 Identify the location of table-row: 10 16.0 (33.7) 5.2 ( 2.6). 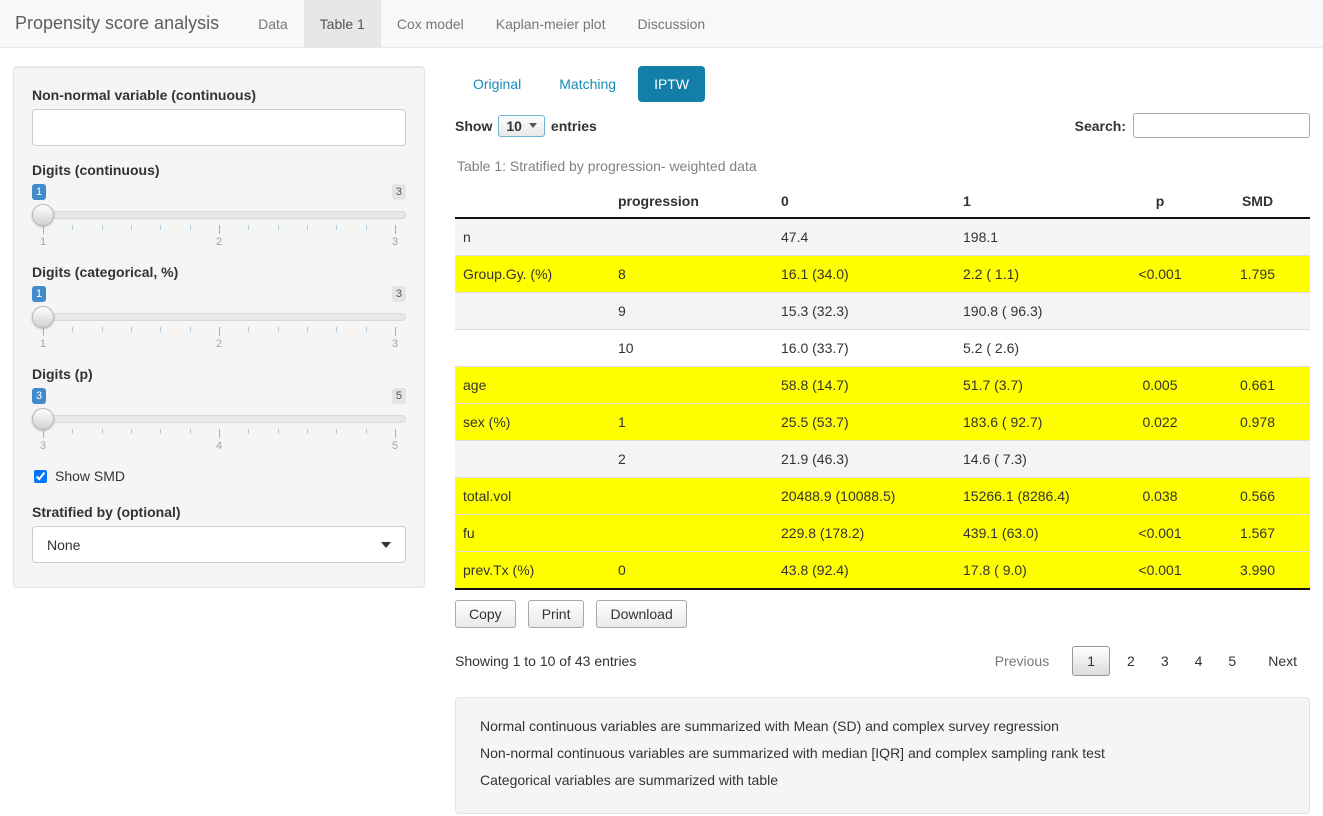
(882, 348).